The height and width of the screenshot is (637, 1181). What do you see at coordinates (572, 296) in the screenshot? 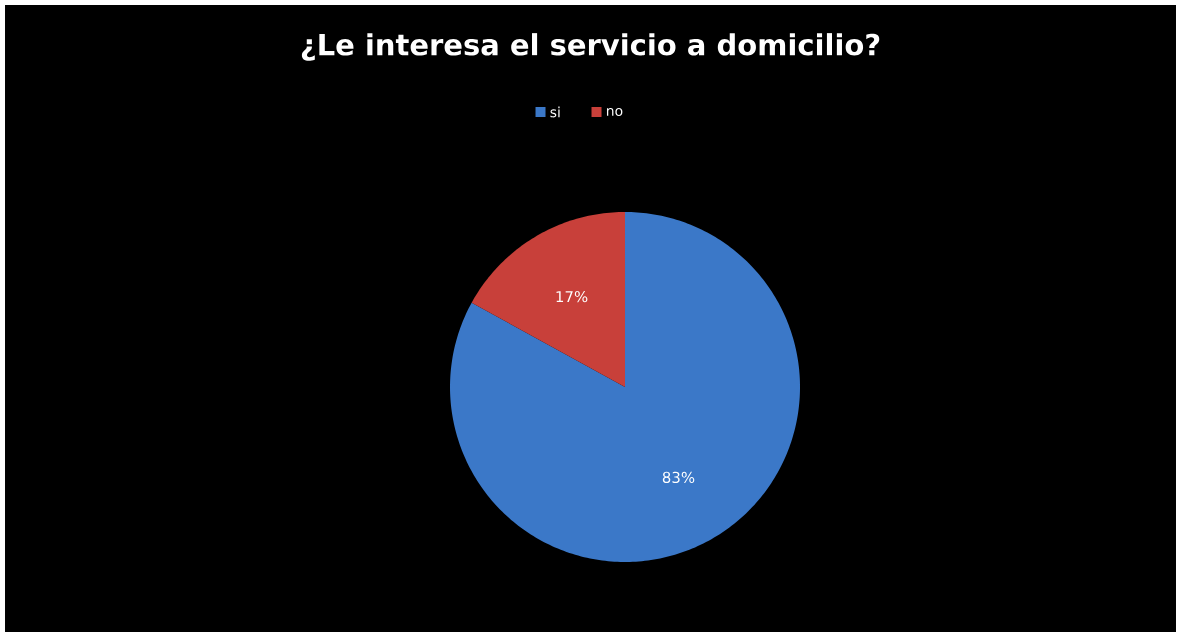
I see `data-label: 17%` at bounding box center [572, 296].